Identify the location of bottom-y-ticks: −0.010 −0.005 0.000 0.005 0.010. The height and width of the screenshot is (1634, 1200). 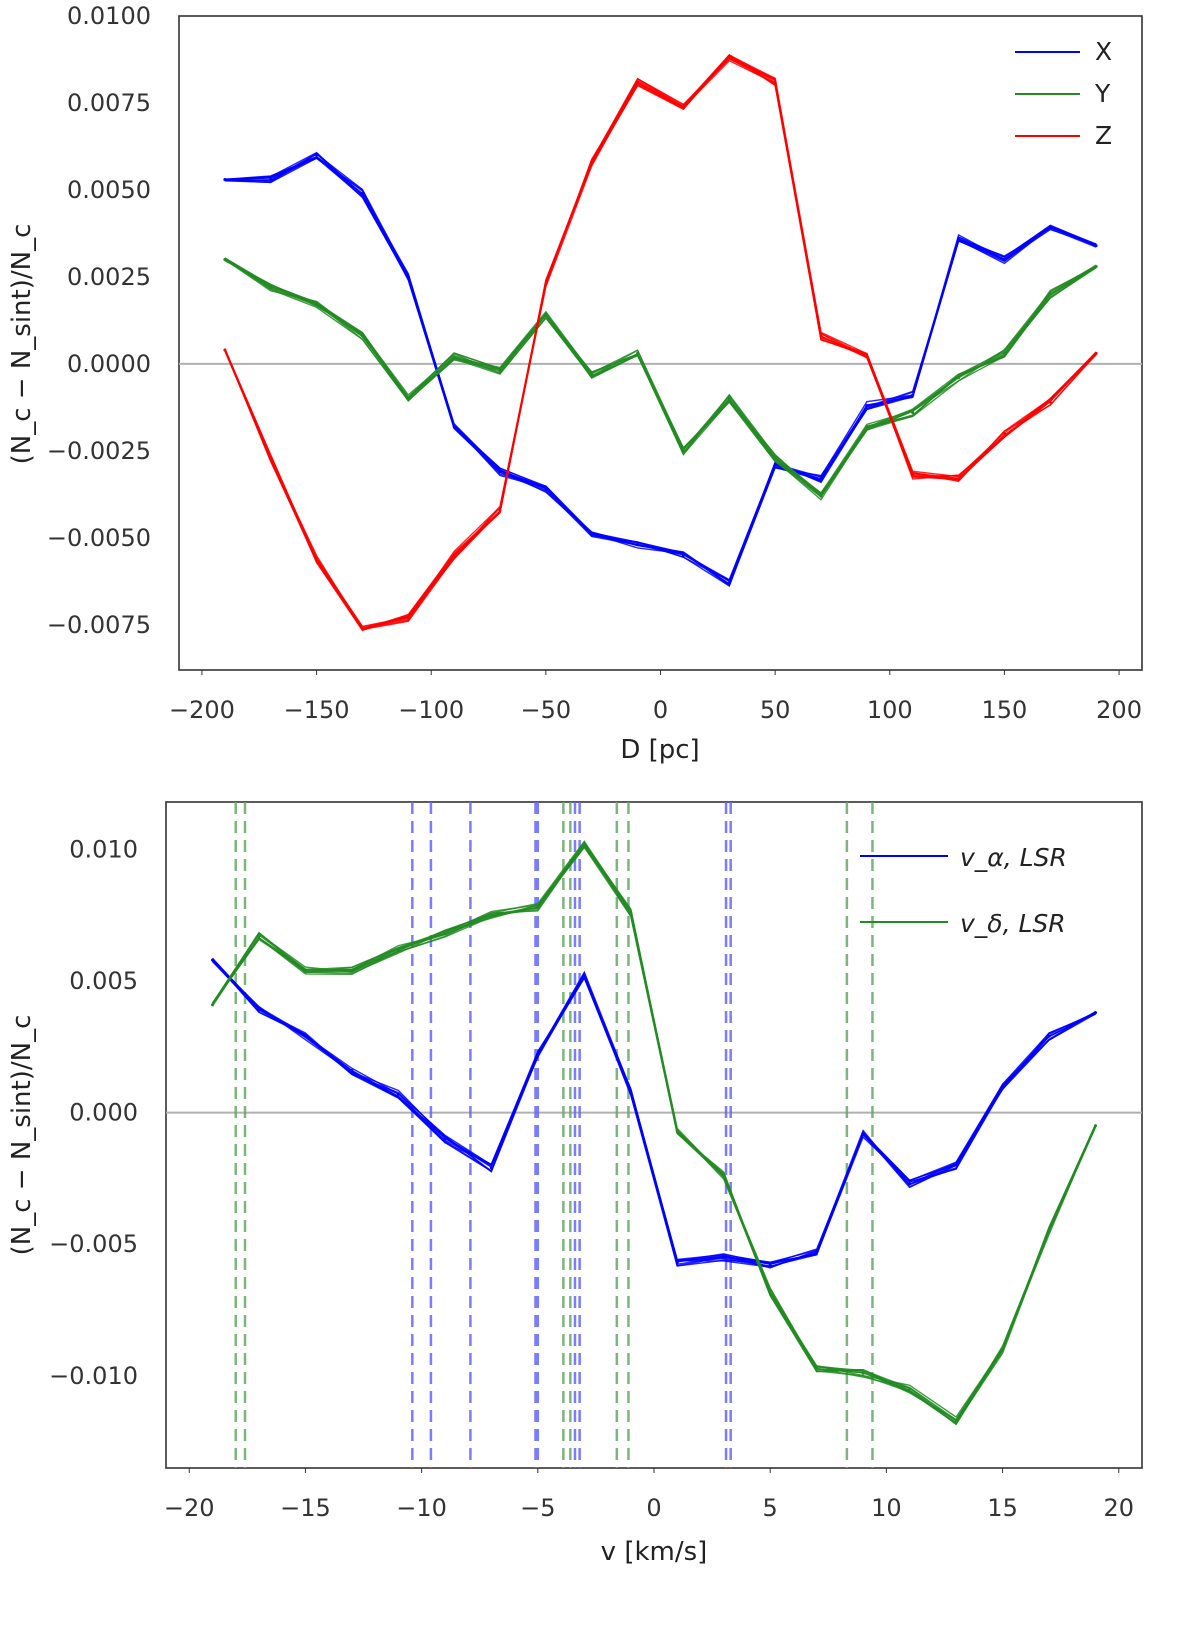
(93, 1112).